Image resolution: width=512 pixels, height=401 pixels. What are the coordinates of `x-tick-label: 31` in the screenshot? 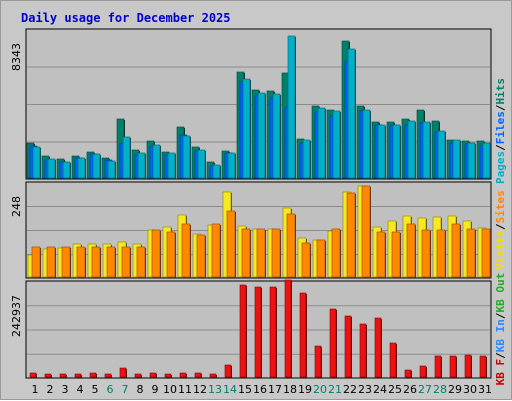 It's located at (485, 389).